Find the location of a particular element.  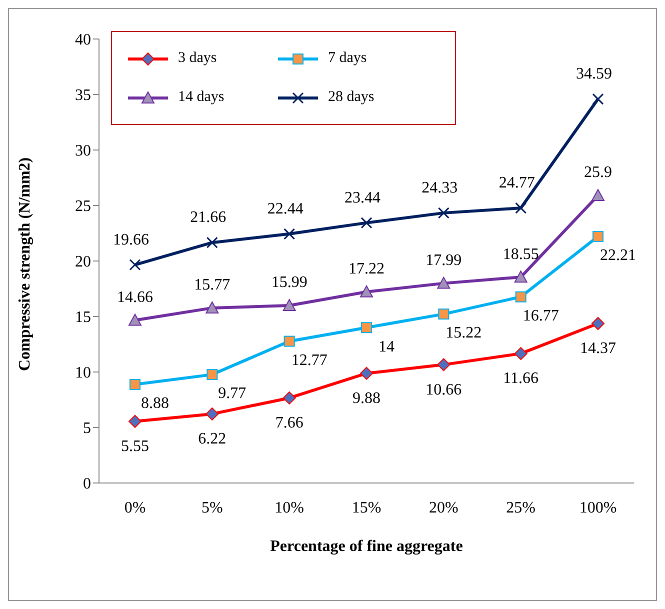

data-label: 21.66 is located at coordinates (208, 217).